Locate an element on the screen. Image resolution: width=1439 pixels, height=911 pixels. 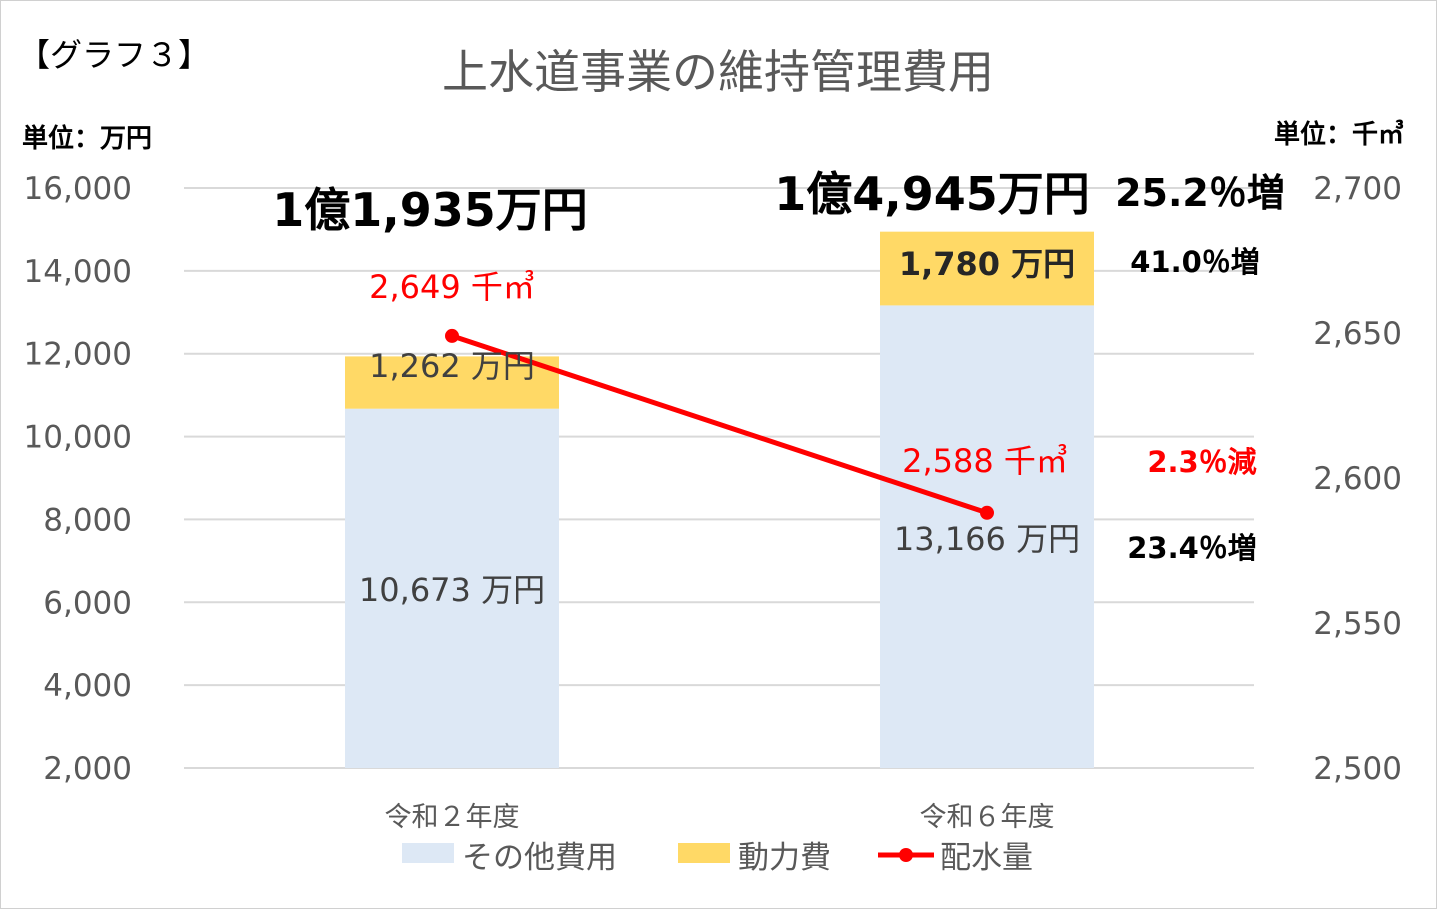
data-label-water: 2,588 千㎥ is located at coordinates (985, 461).